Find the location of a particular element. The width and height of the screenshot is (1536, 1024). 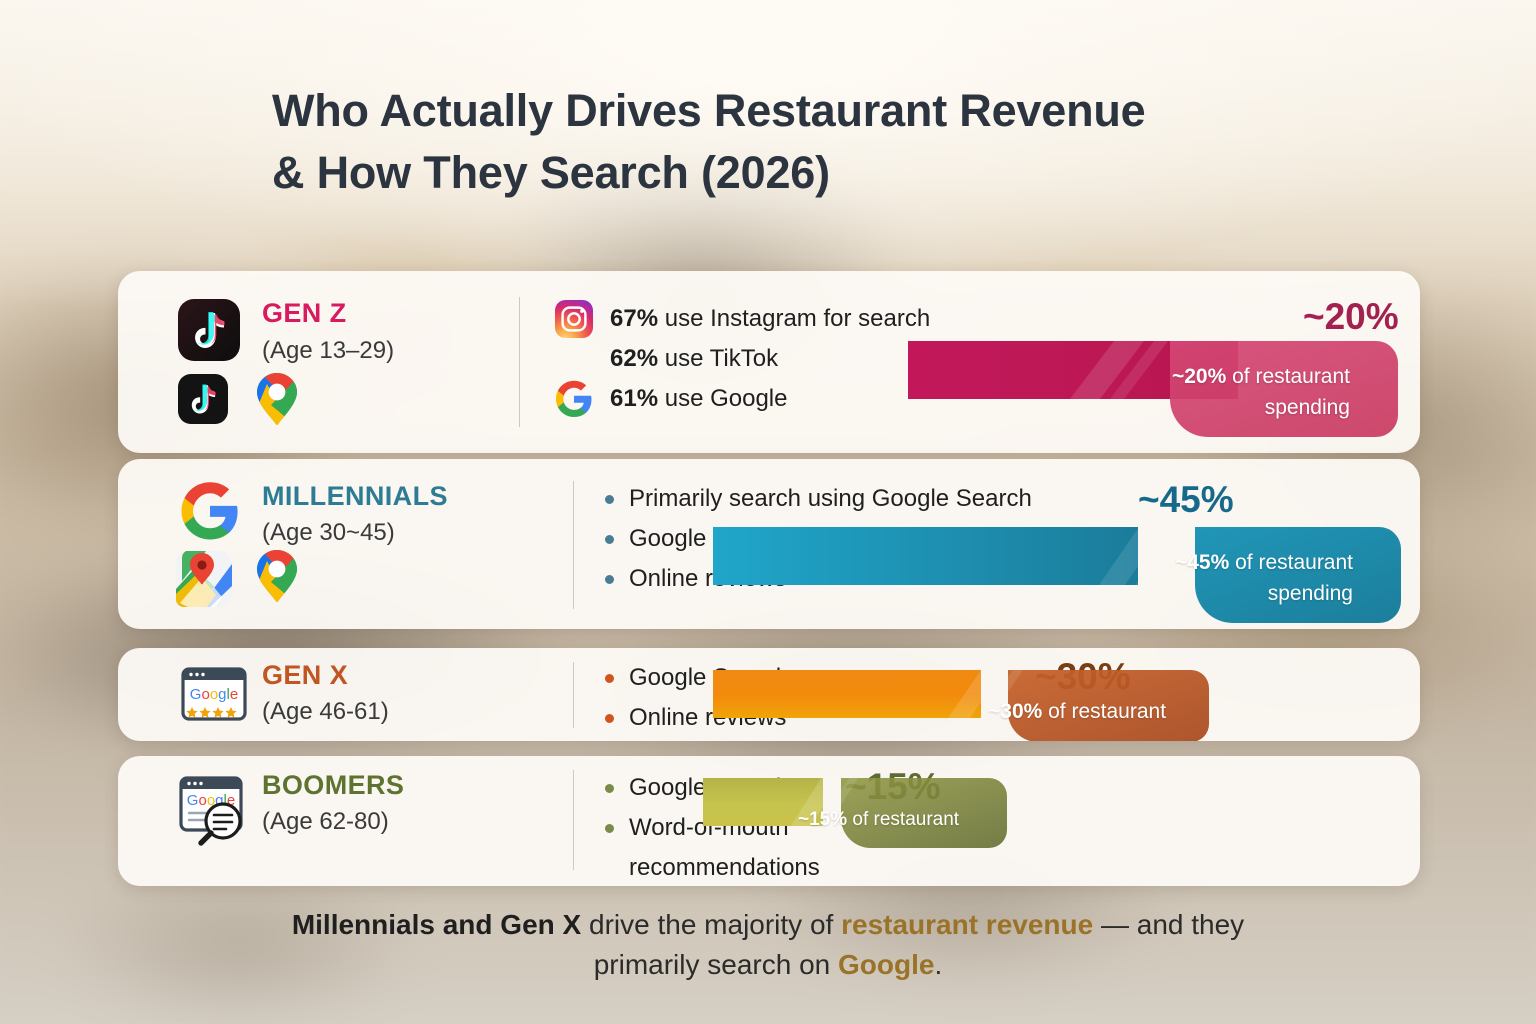

fact-percent: 61% is located at coordinates (634, 398).